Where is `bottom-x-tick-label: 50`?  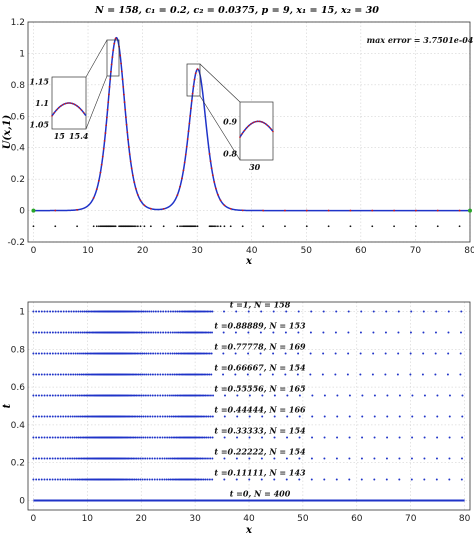 bottom-x-tick-label: 50 is located at coordinates (303, 519).